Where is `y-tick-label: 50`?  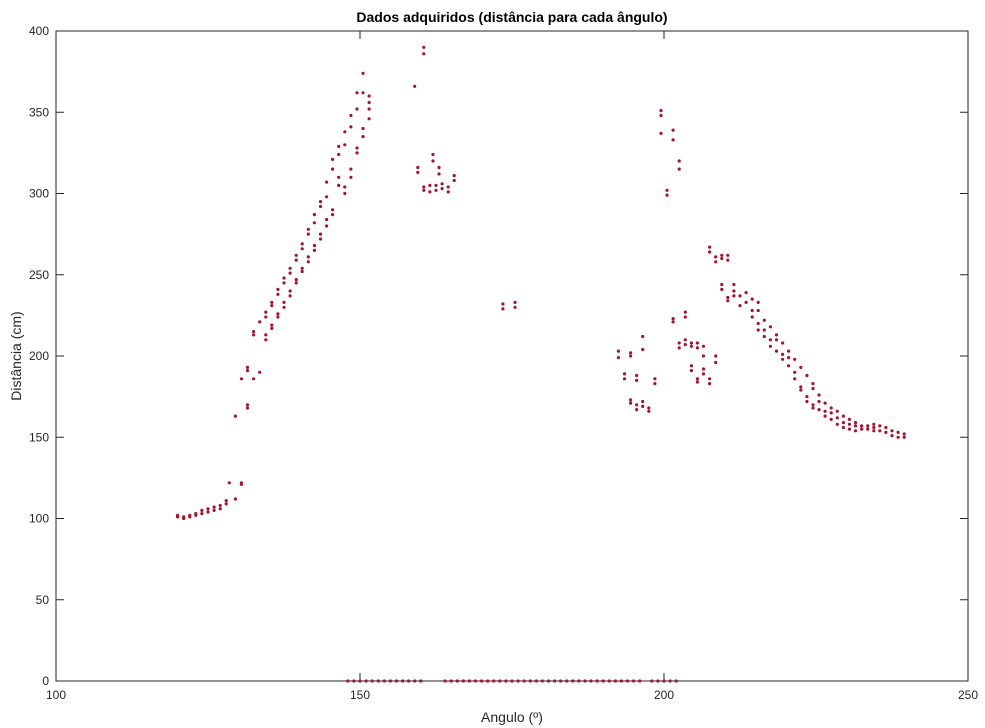 y-tick-label: 50 is located at coordinates (43, 600).